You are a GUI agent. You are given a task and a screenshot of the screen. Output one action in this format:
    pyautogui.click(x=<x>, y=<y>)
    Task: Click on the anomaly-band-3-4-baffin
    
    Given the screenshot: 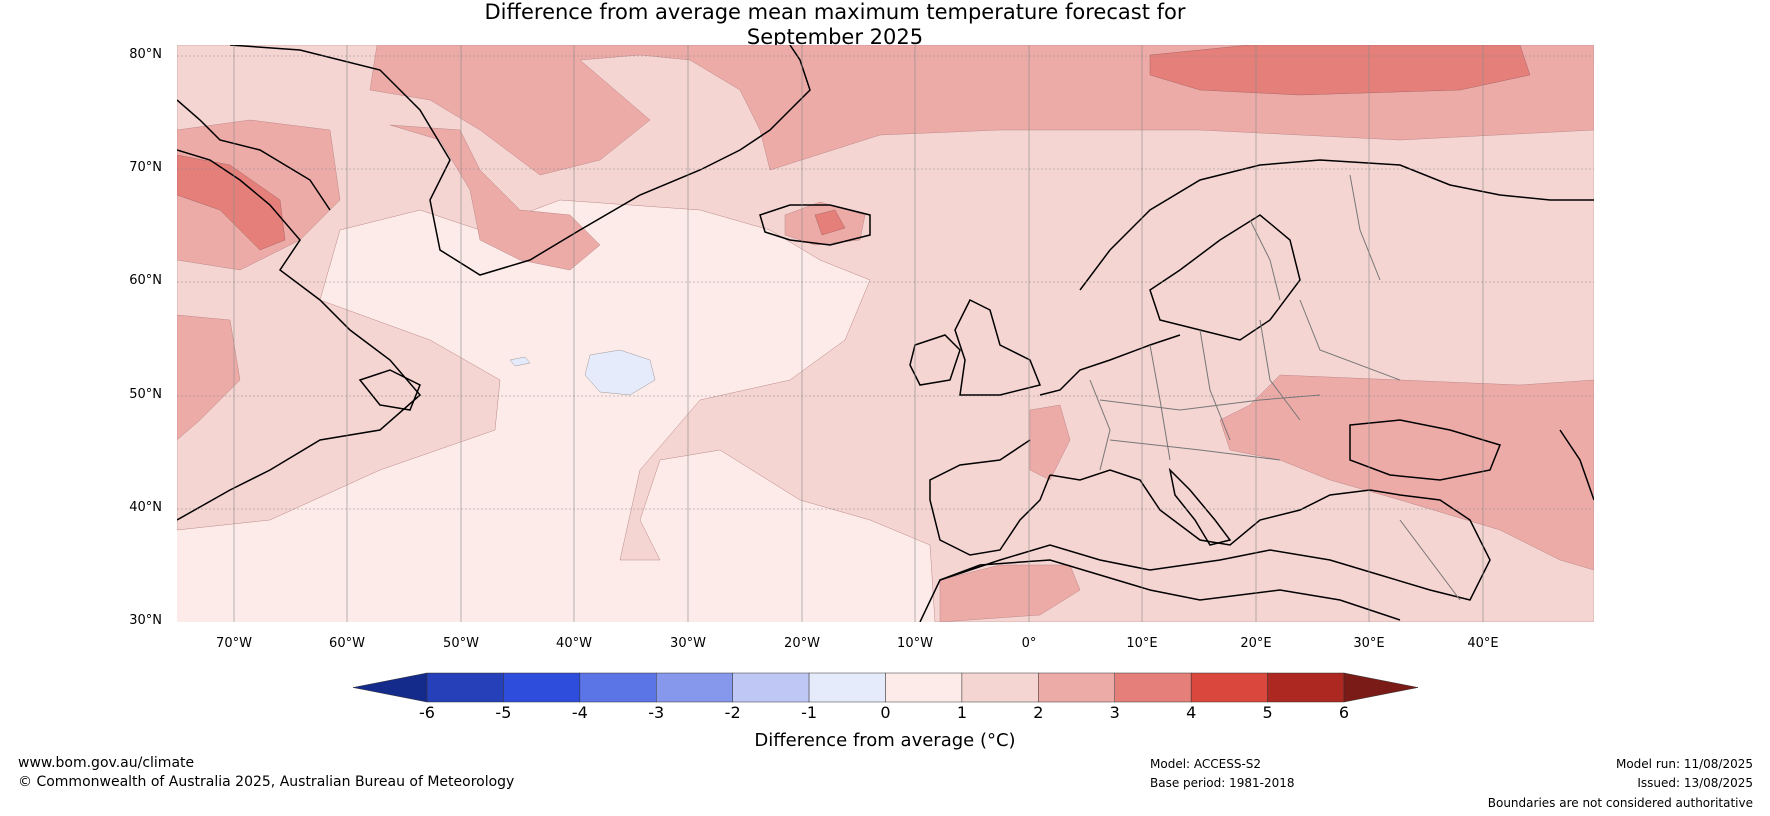 What is the action you would take?
    pyautogui.click(x=231, y=202)
    